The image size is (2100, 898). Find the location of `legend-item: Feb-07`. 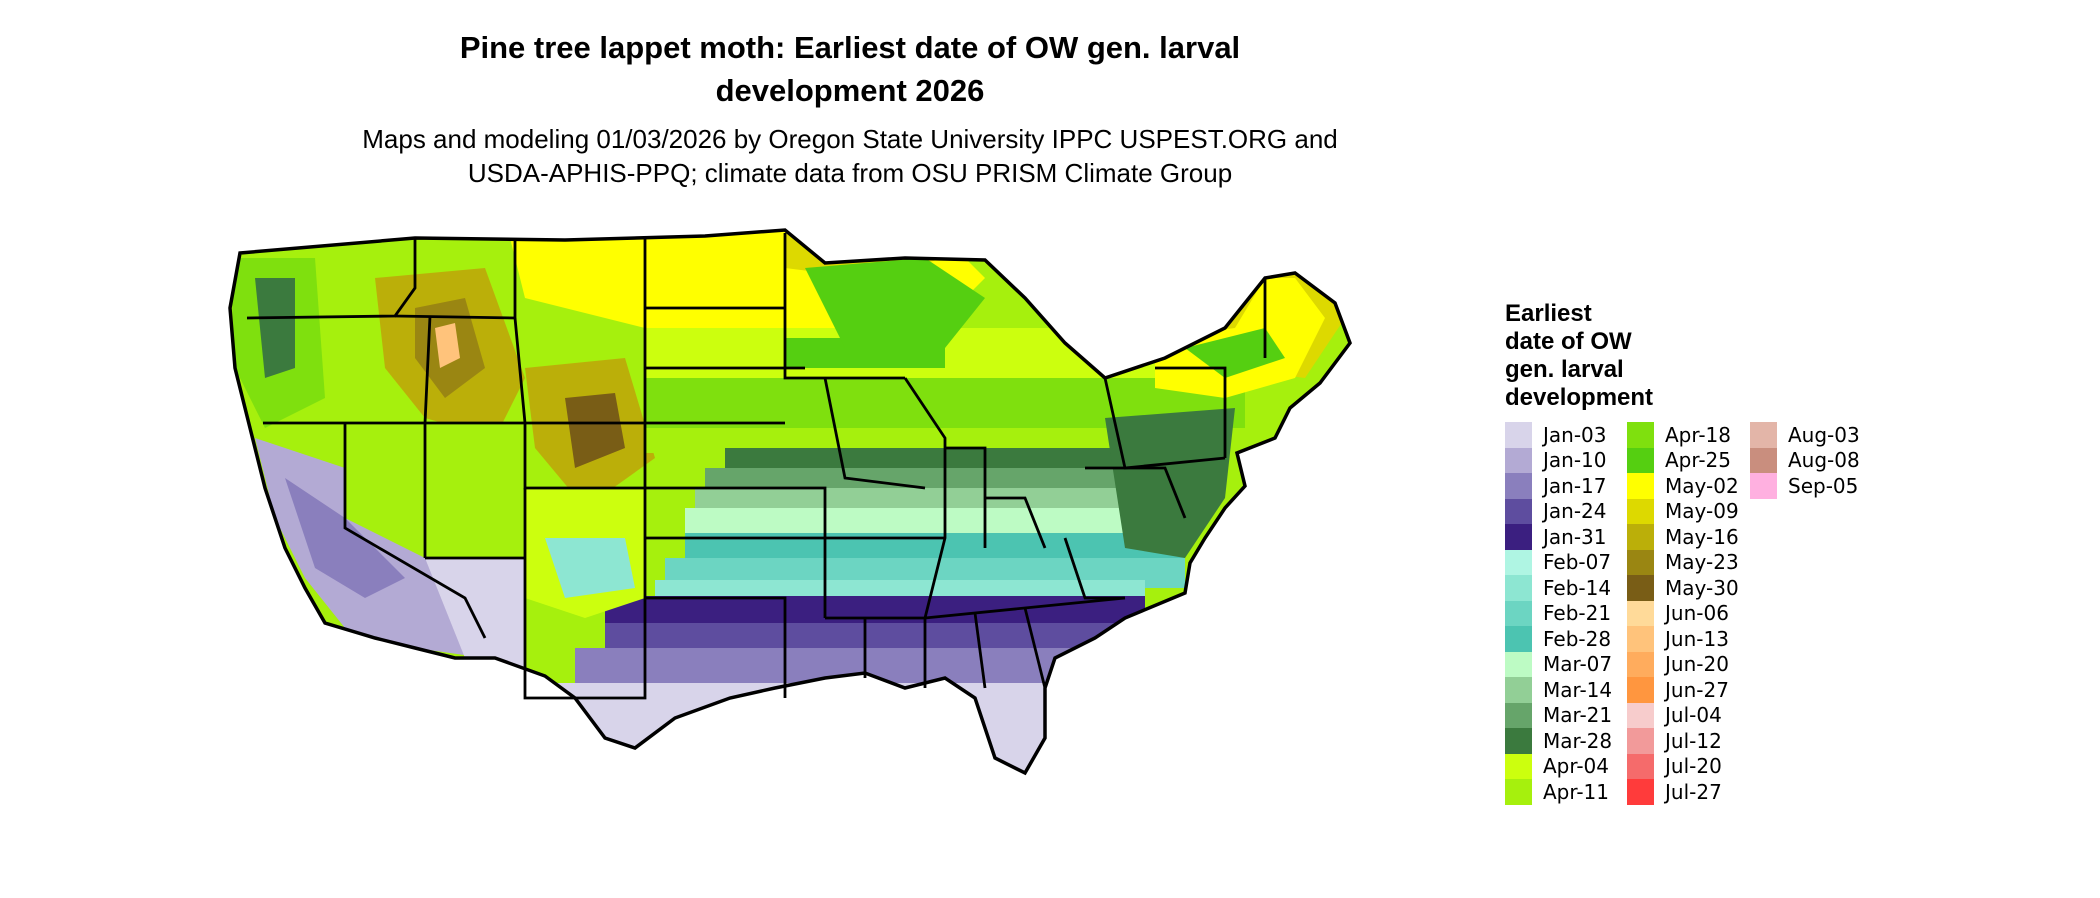

legend-item: Feb-07 is located at coordinates (1558, 562).